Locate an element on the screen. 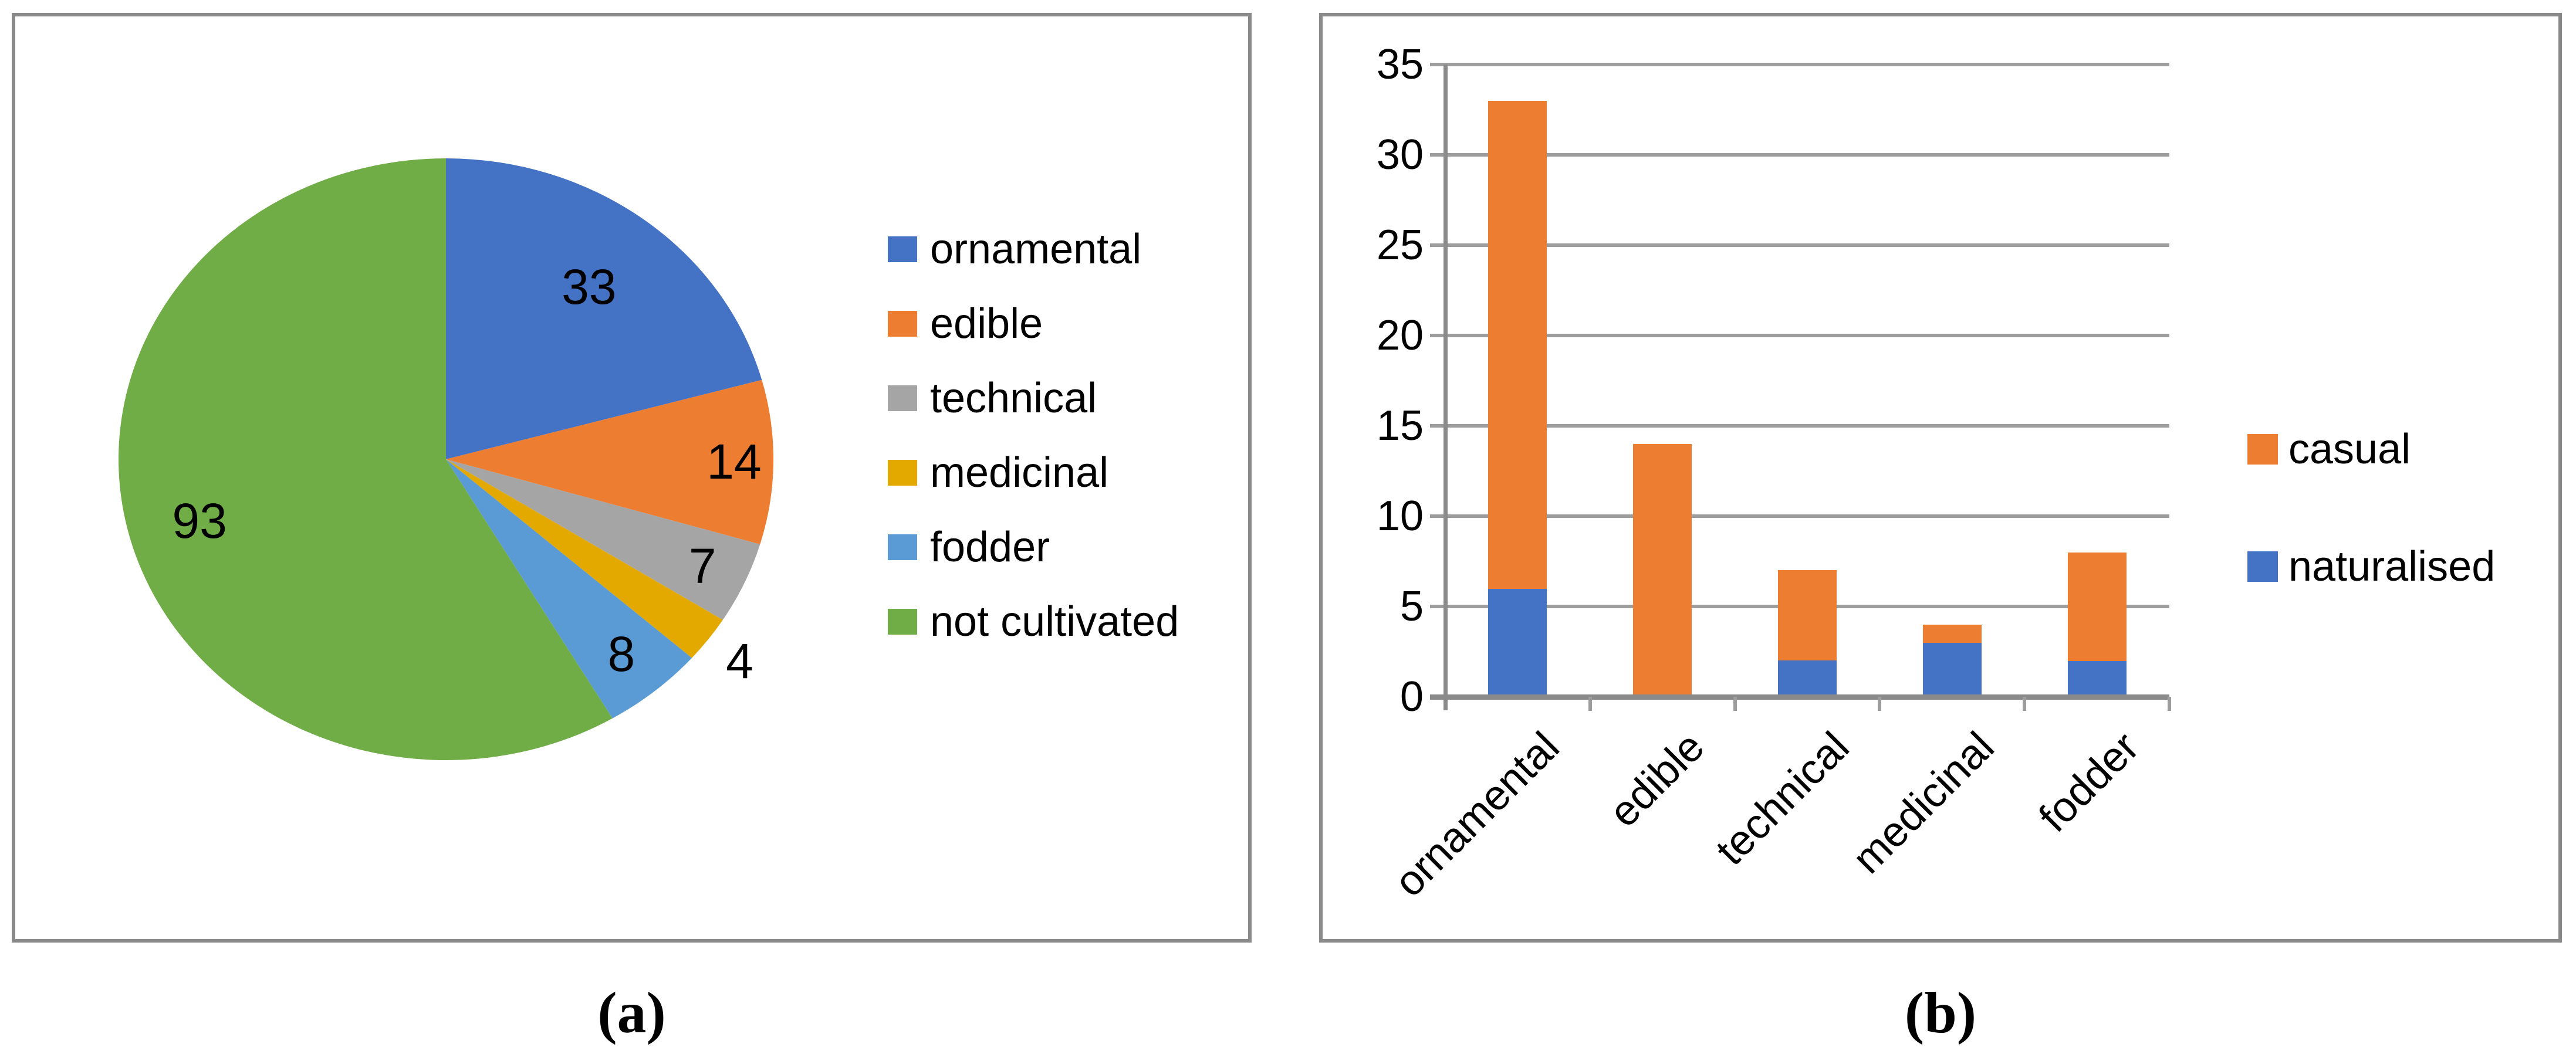 The width and height of the screenshot is (2576, 1054). legend-item-casual: casual is located at coordinates (2329, 449).